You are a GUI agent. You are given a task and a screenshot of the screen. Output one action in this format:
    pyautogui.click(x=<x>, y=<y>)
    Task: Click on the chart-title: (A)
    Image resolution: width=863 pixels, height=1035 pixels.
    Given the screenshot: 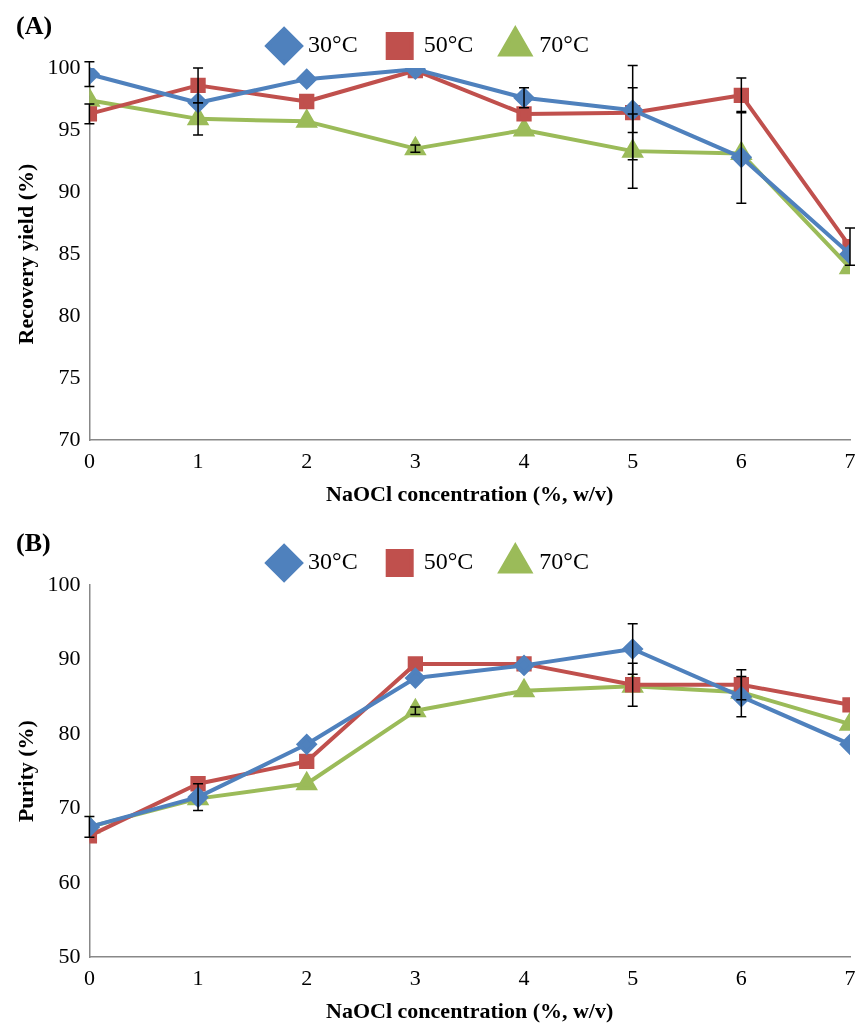 What is the action you would take?
    pyautogui.click(x=34, y=25)
    